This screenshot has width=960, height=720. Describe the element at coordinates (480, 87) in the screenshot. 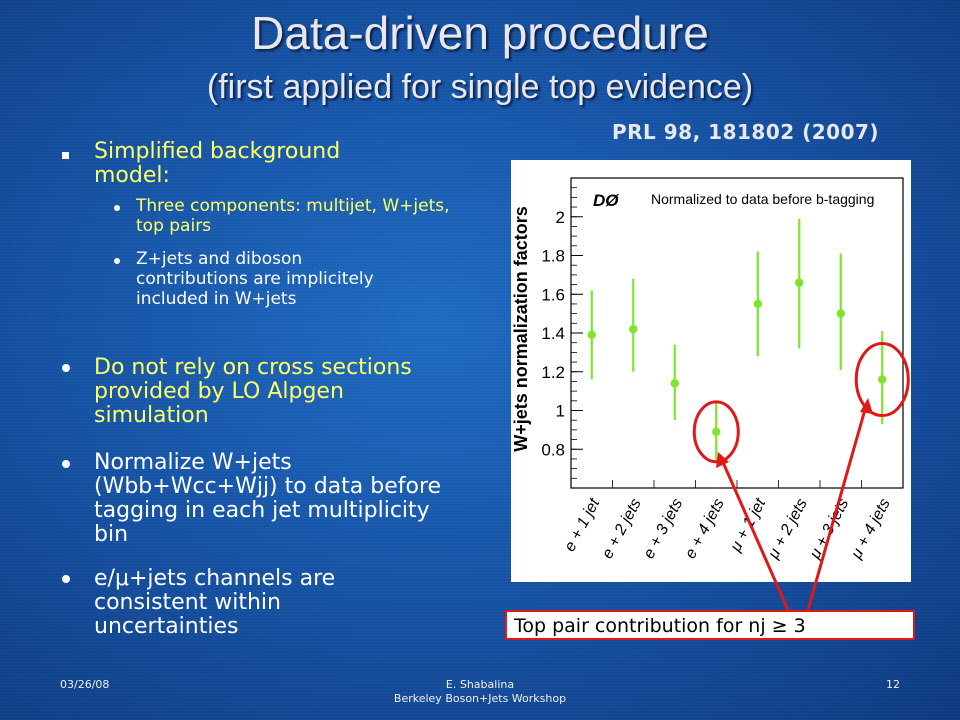

I see `slide-subtitle: (first applied for single top evidence)` at that location.